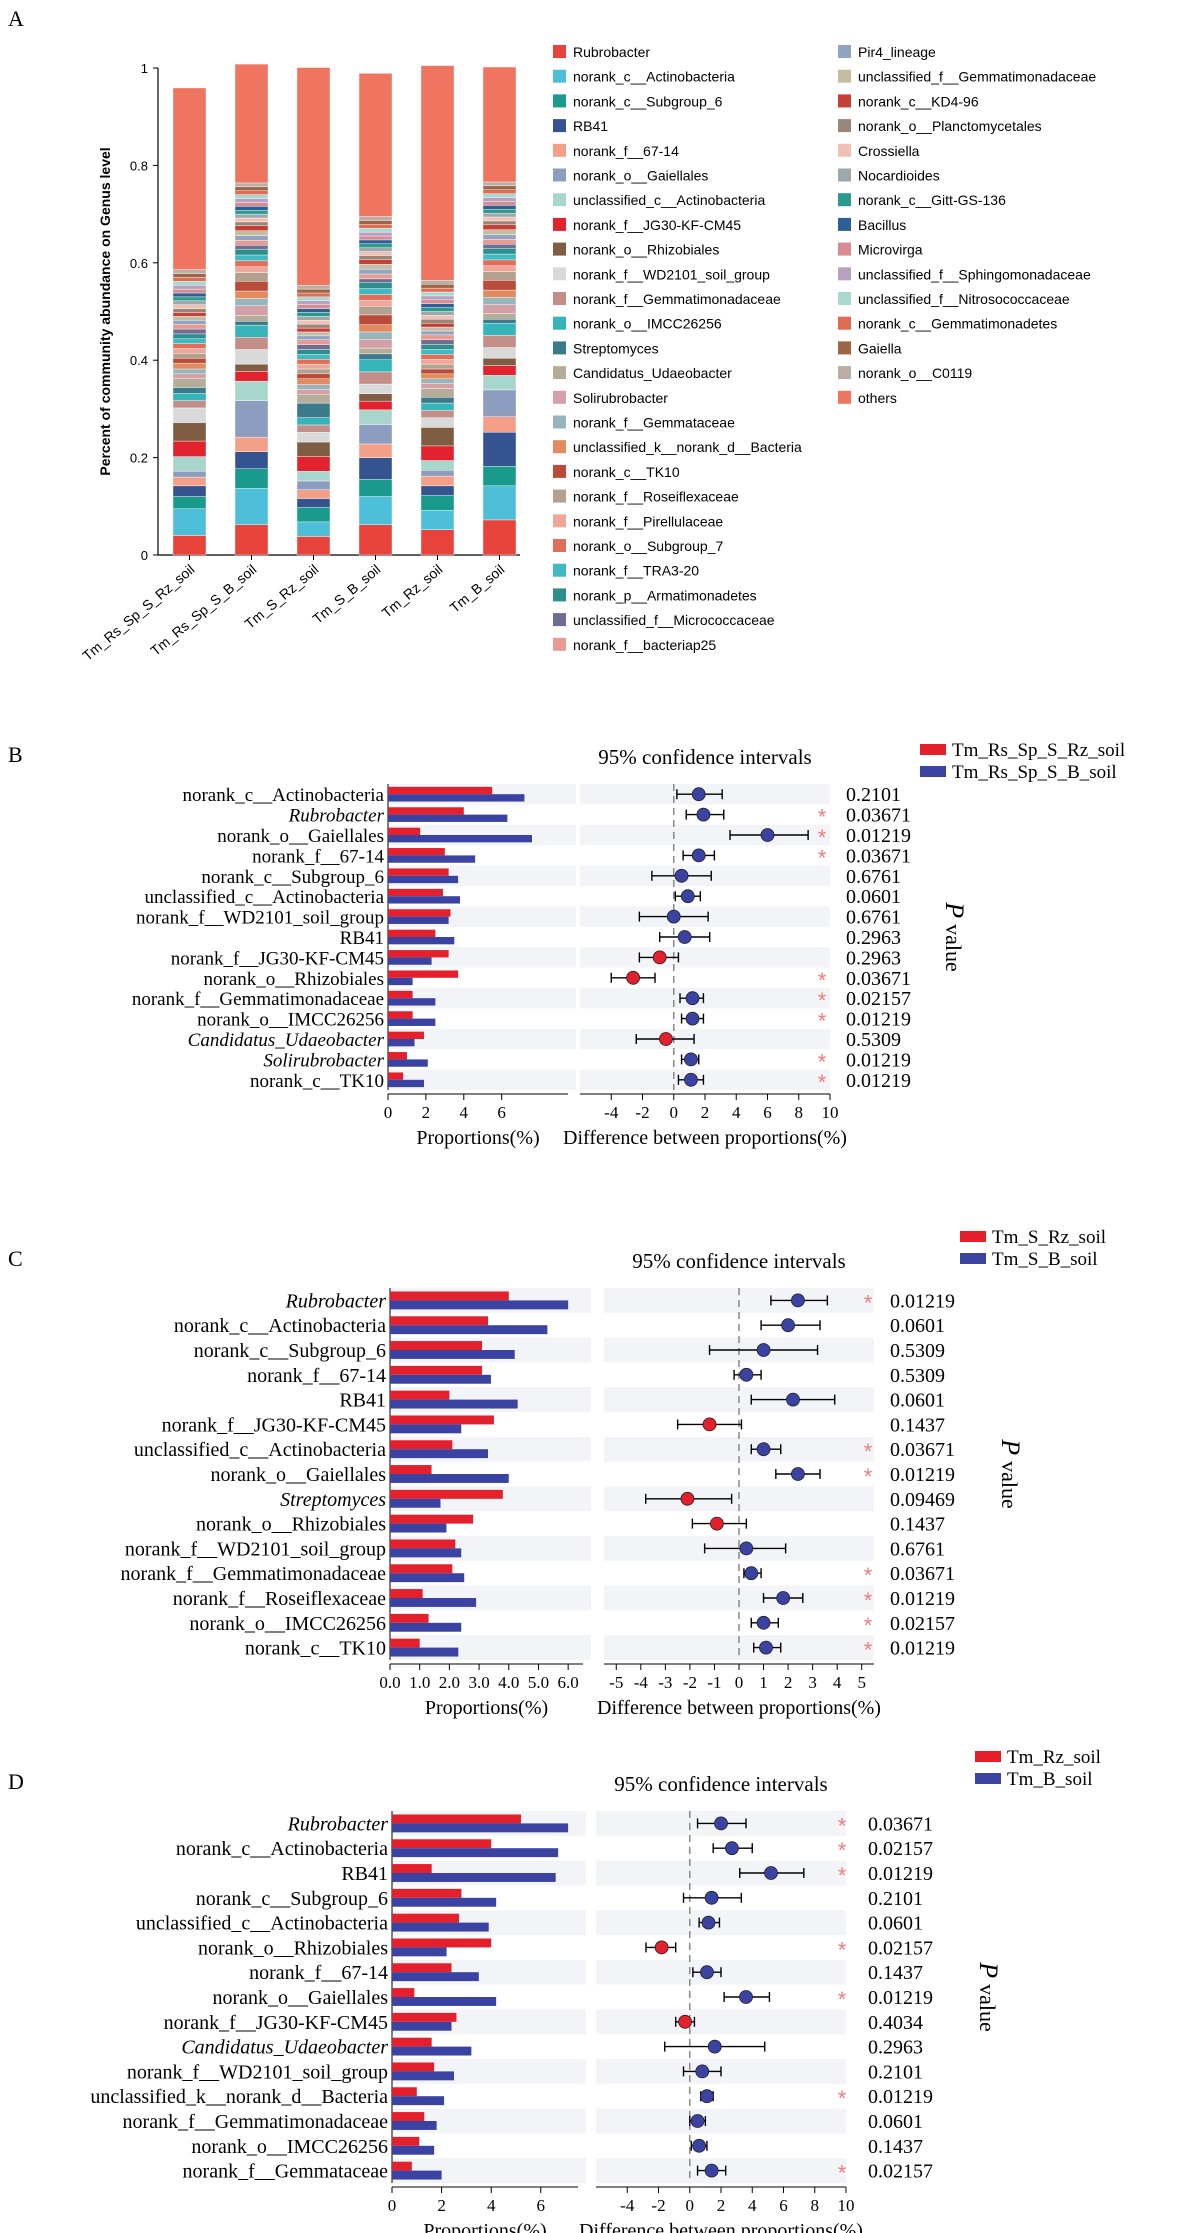 This screenshot has height=2233, width=1177. What do you see at coordinates (665, 1682) in the screenshot?
I see `right-x-tick-label: -3` at bounding box center [665, 1682].